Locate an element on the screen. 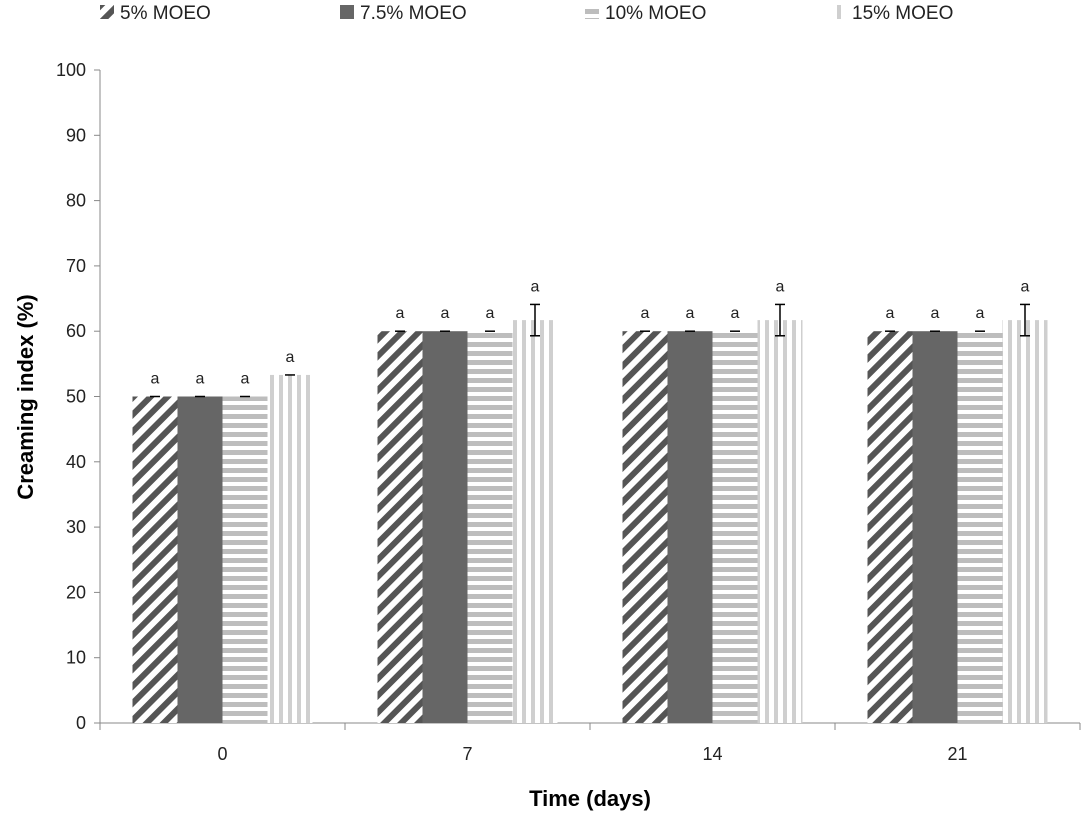 The width and height of the screenshot is (1084, 816). y-tick-label: 0 is located at coordinates (81, 723).